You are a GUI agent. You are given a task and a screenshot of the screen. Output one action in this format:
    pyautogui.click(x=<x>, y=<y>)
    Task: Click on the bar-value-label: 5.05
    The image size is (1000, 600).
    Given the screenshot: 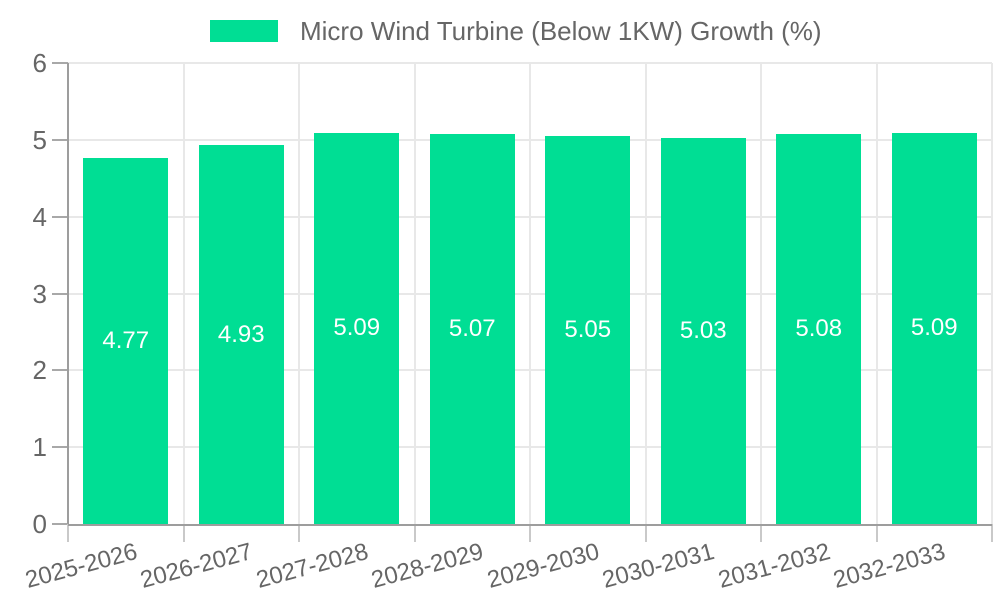 What is the action you would take?
    pyautogui.click(x=588, y=329)
    